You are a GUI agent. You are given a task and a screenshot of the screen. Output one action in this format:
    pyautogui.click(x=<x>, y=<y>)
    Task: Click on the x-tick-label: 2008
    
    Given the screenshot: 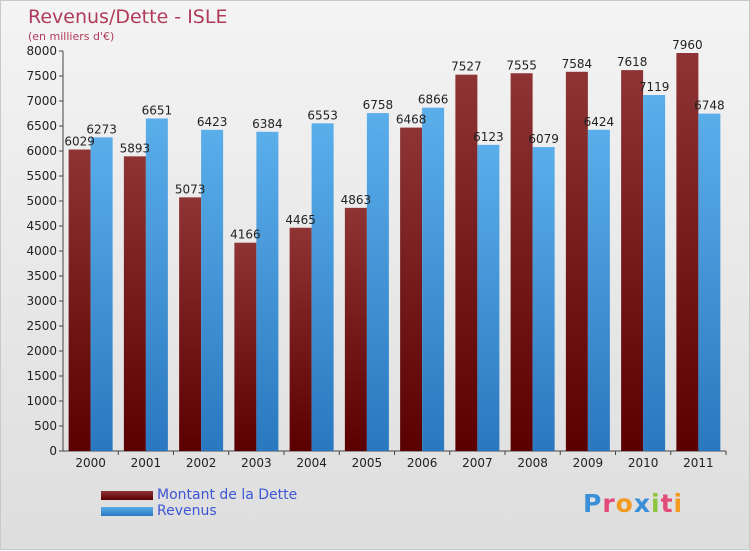 What is the action you would take?
    pyautogui.click(x=532, y=463)
    